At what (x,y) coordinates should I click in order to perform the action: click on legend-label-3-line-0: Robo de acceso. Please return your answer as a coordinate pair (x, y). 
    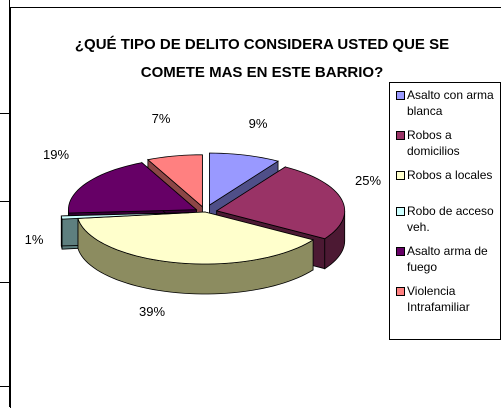
    Looking at the image, I should click on (453, 211).